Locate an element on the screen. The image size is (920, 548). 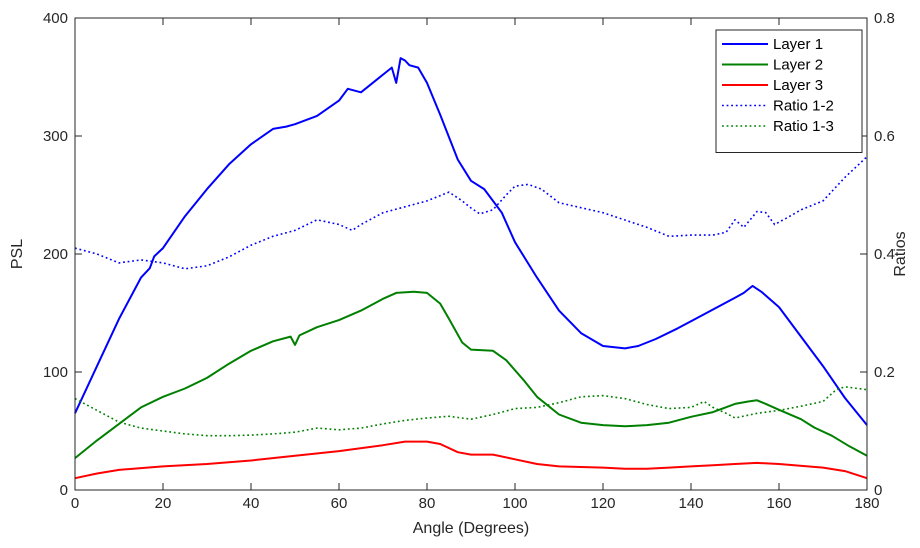
y-left-tick-label: 200 is located at coordinates (55, 254).